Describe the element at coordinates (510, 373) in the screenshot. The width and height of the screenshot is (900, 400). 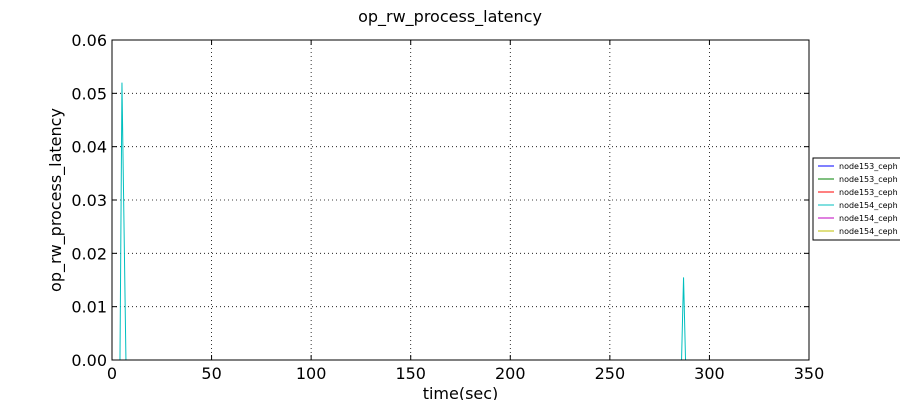
I see `x-tick-label: 200` at that location.